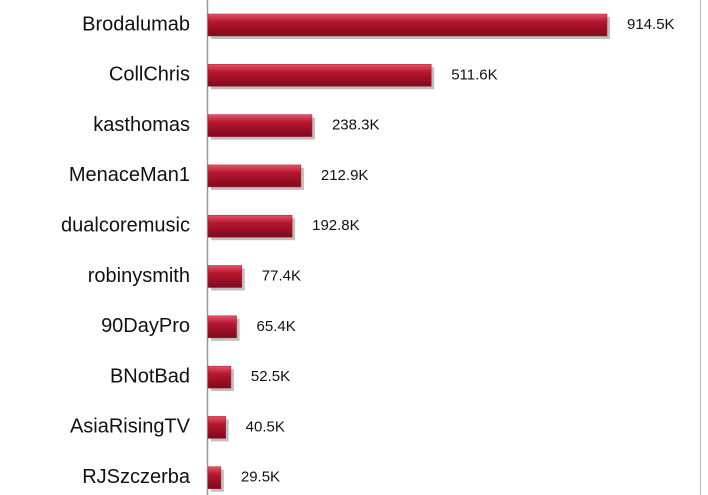 This screenshot has width=708, height=495. I want to click on value-label: 52.5K, so click(270, 376).